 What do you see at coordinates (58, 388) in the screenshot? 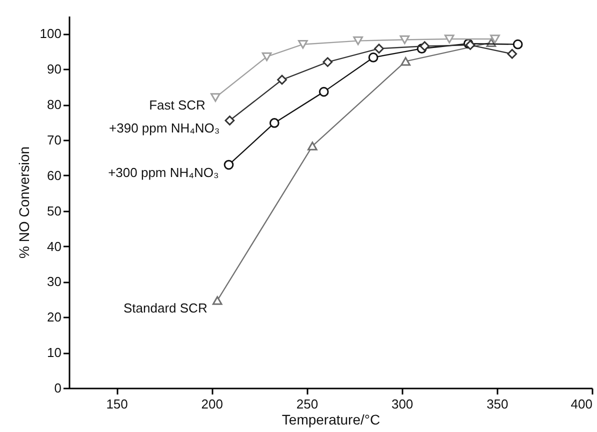
I see `y-tick-label: 0` at bounding box center [58, 388].